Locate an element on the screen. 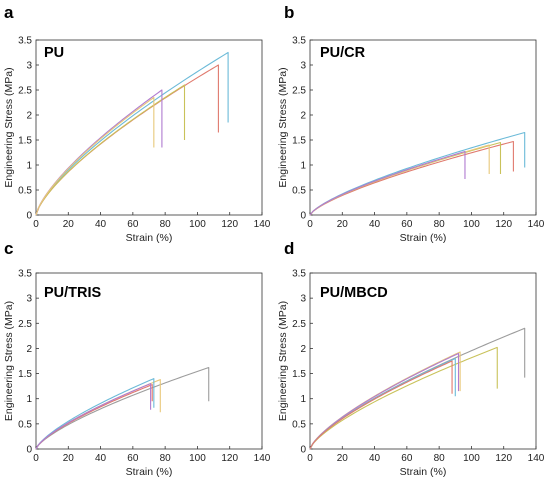  panel-letter: a is located at coordinates (9, 12).